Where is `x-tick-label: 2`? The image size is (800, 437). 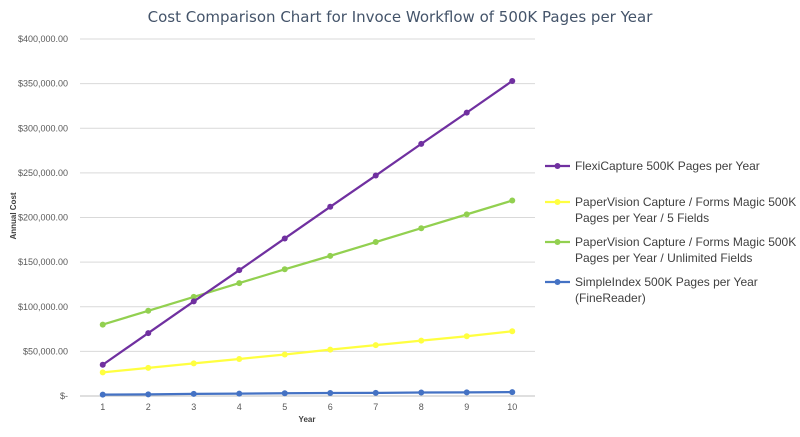 x-tick-label: 2 is located at coordinates (148, 407).